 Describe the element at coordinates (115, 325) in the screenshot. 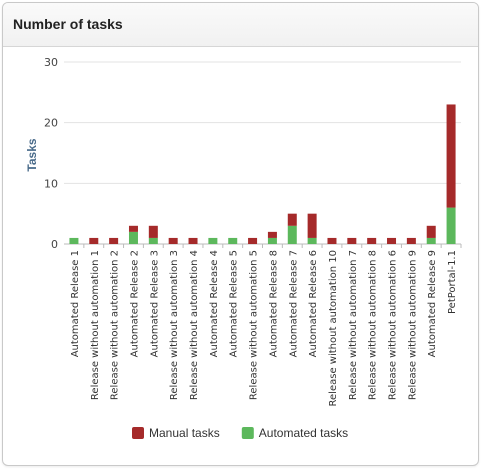

I see `x-category-label: Release without automation 2` at that location.